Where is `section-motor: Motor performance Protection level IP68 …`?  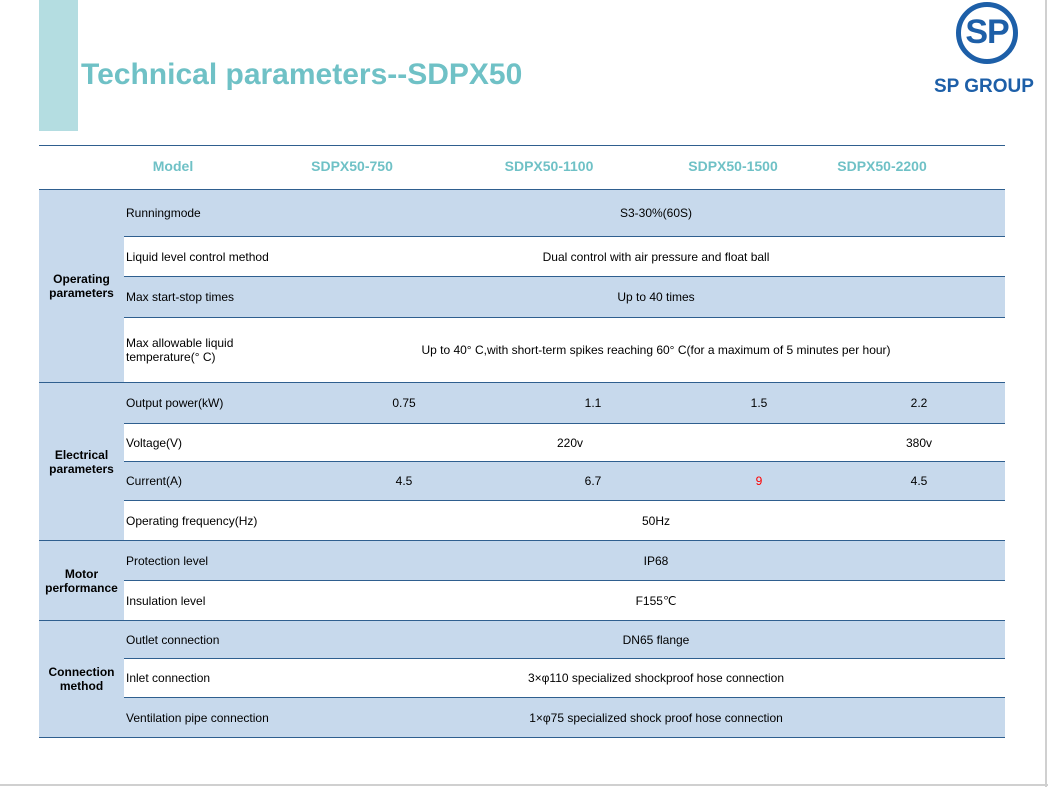 section-motor: Motor performance Protection level IP68 … is located at coordinates (522, 581).